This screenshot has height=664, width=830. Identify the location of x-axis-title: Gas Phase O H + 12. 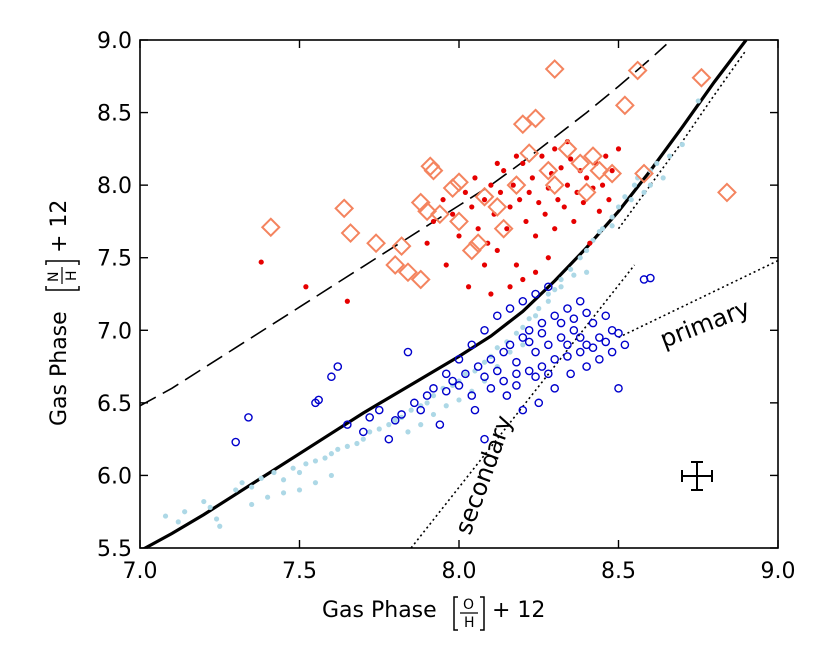
(433, 613).